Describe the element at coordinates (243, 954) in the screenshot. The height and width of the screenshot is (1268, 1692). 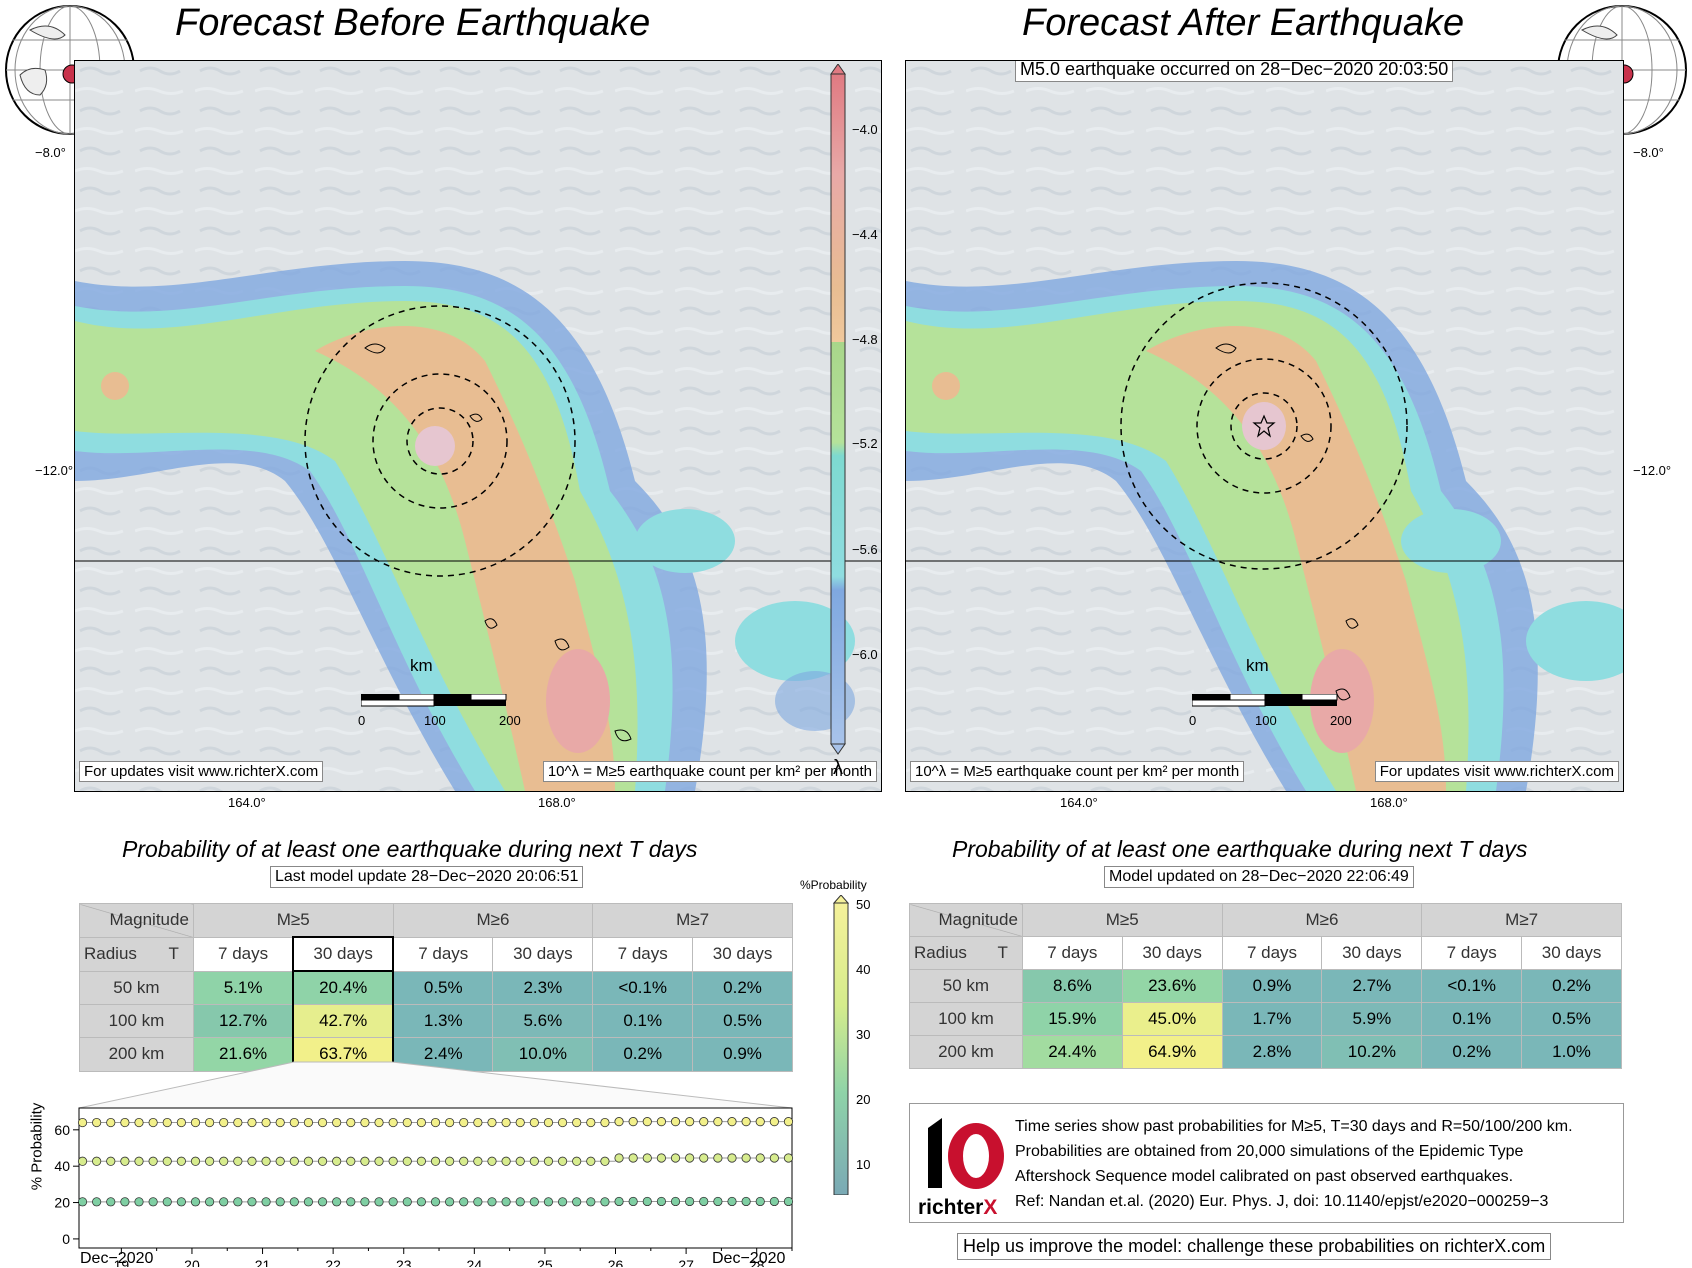
I see `left-period-0: 7 days` at that location.